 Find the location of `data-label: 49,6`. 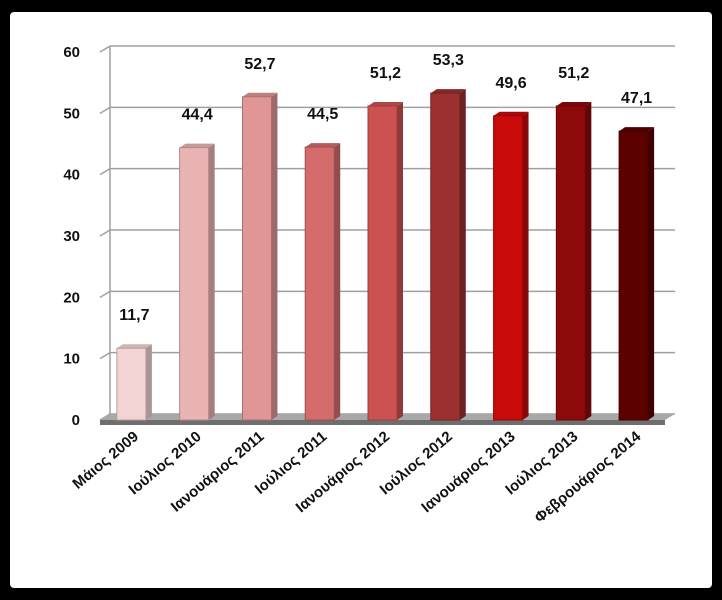

data-label: 49,6 is located at coordinates (510, 83).